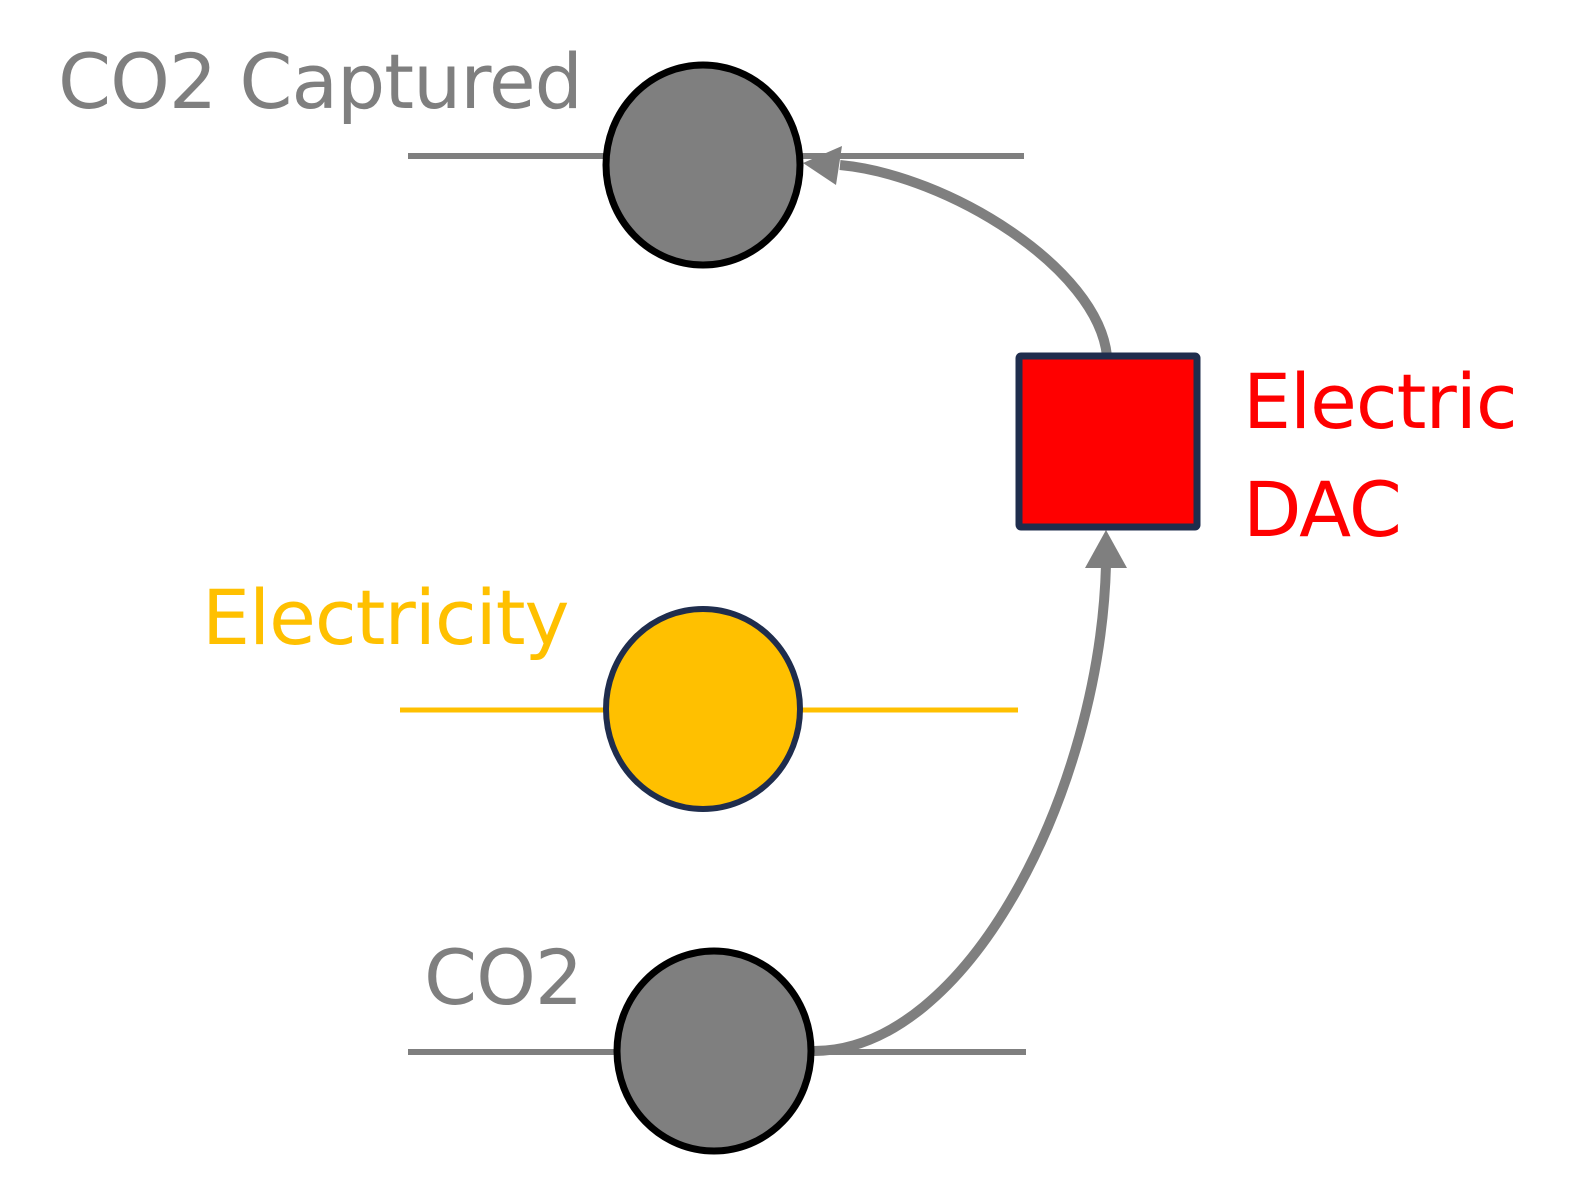 The height and width of the screenshot is (1177, 1595). I want to click on electric-dac-label-line2: DAC, so click(1380, 510).